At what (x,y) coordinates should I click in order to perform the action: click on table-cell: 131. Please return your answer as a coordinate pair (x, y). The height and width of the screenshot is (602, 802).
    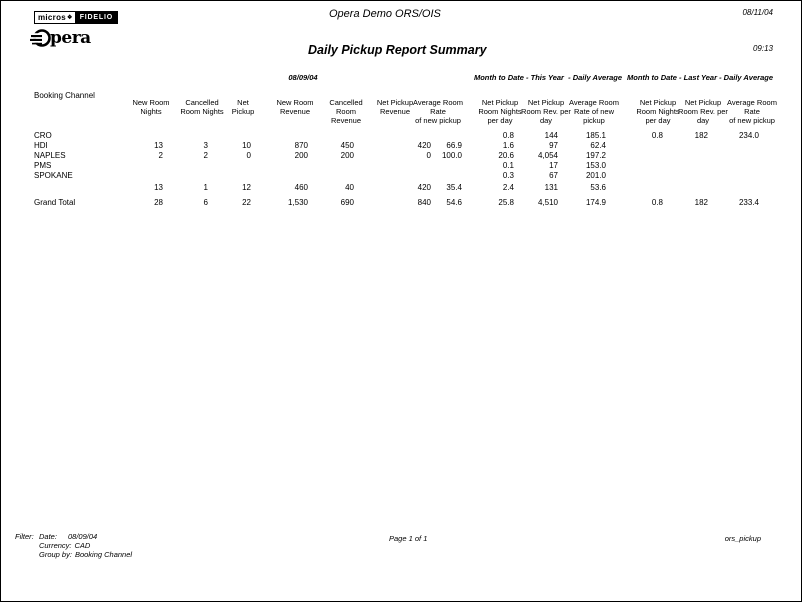
    Looking at the image, I should click on (551, 187).